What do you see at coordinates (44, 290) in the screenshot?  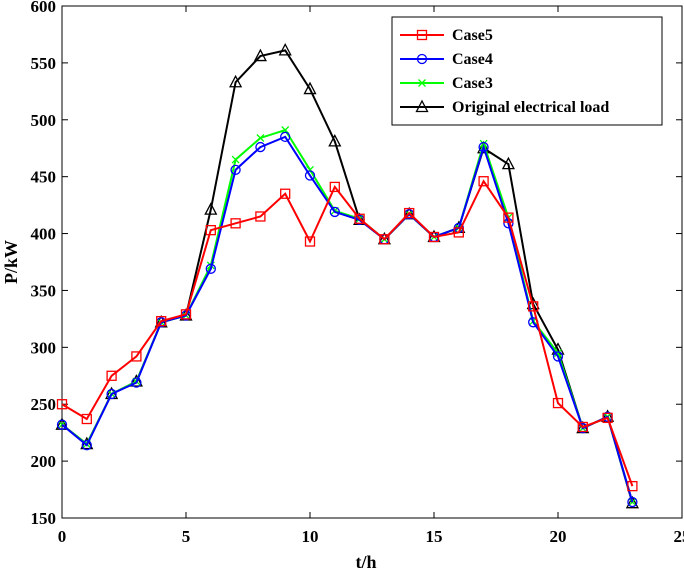 I see `y-tick-label: 350` at bounding box center [44, 290].